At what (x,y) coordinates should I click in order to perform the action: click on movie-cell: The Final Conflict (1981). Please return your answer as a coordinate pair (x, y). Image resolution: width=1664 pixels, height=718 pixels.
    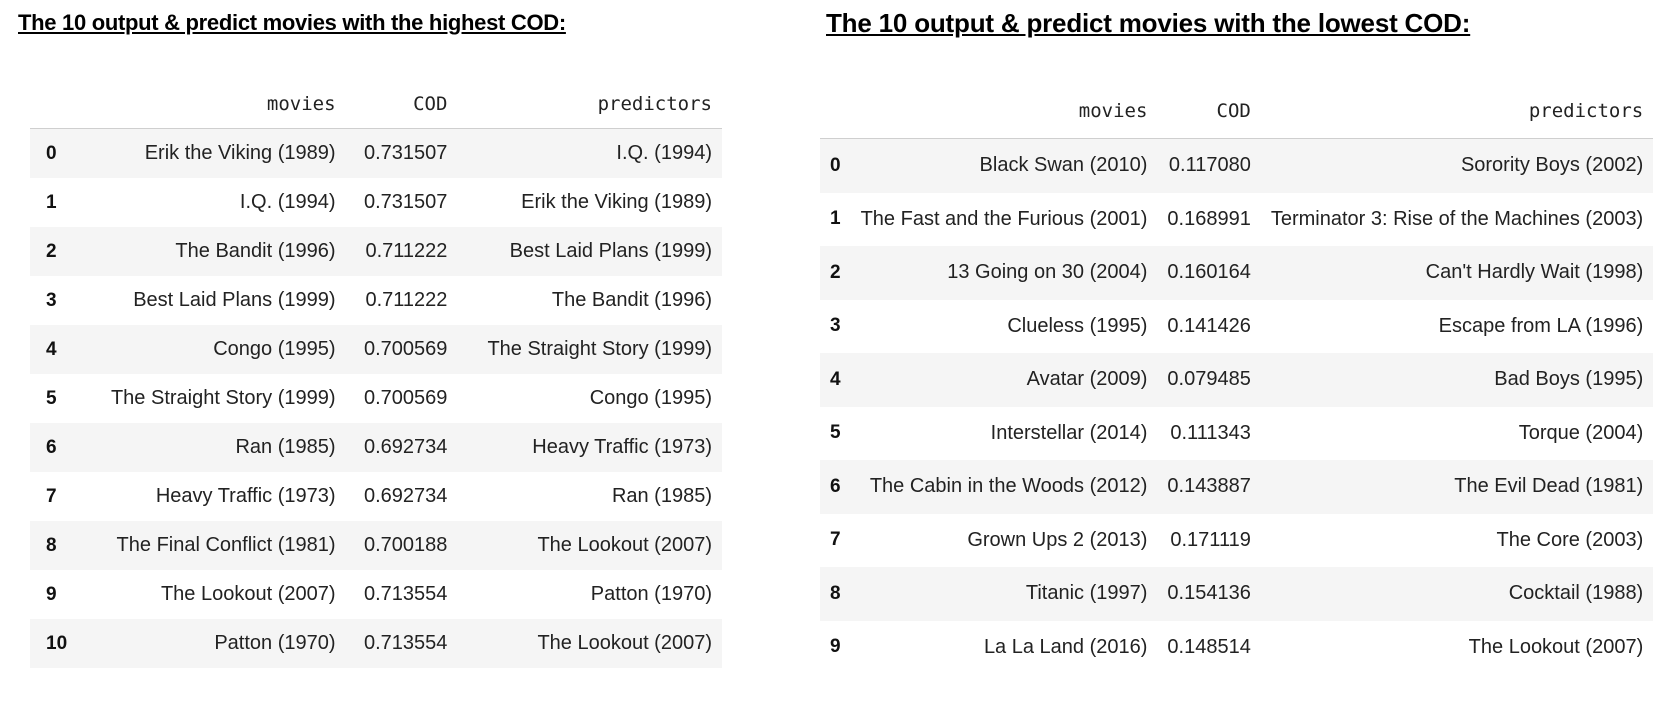
    Looking at the image, I should click on (226, 545).